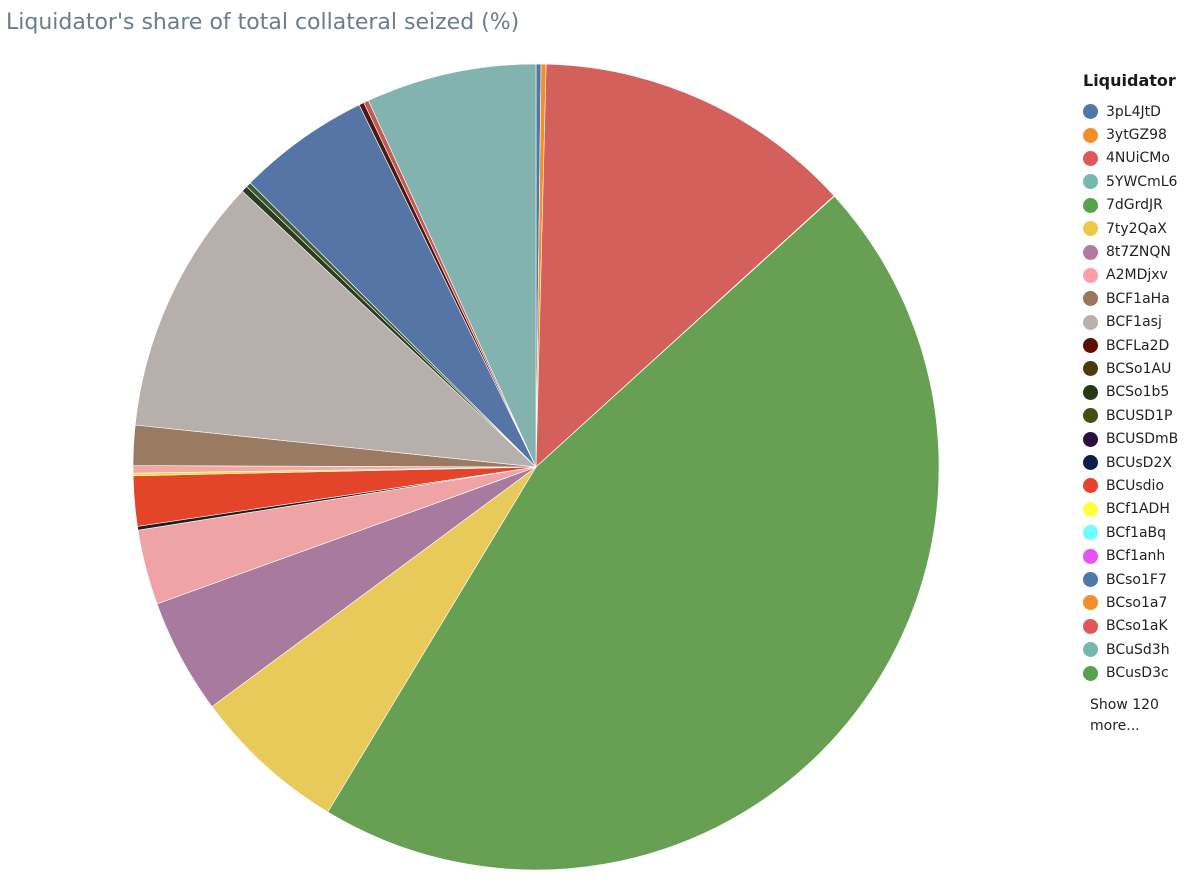 This screenshot has width=1200, height=895. I want to click on legend-item: 3pL4JtD, so click(1139, 111).